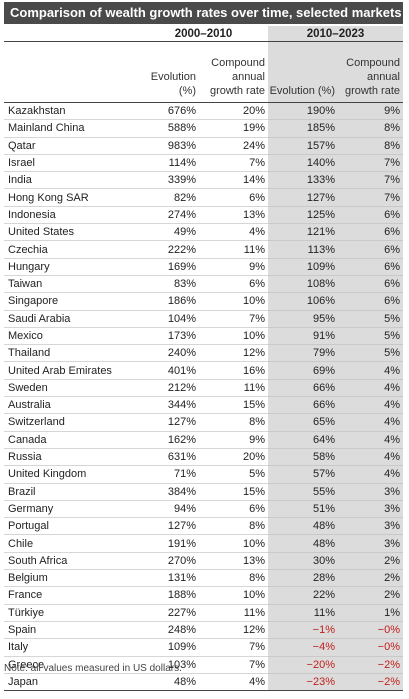 The height and width of the screenshot is (699, 409). Describe the element at coordinates (71, 72) in the screenshot. I see `country-header` at that location.